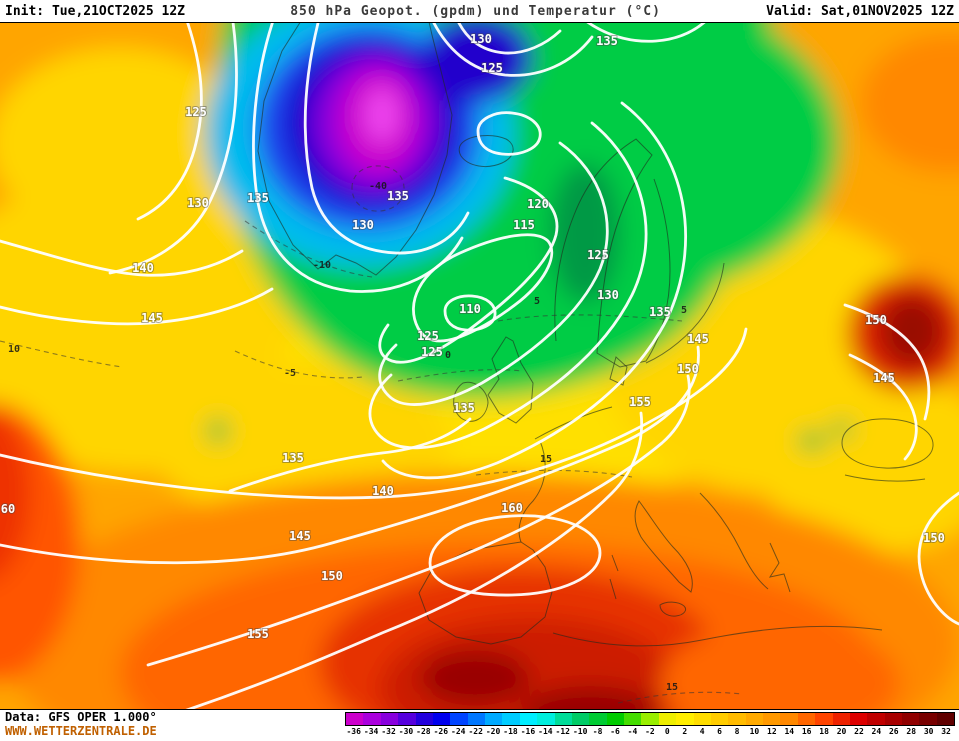 Image resolution: width=959 pixels, height=741 pixels. I want to click on colorbar-tick-label: -12, so click(562, 731).